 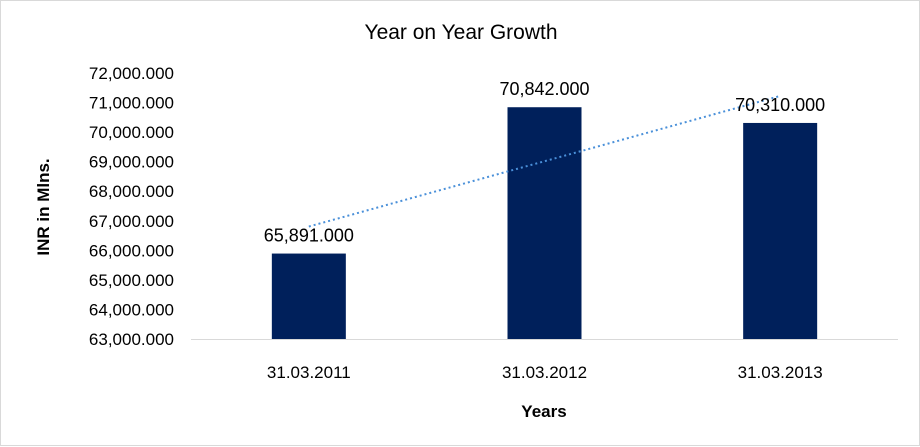 I want to click on x-axis-ticks: 31.03.2011 31.03.2012 31.03.2013, so click(x=545, y=372).